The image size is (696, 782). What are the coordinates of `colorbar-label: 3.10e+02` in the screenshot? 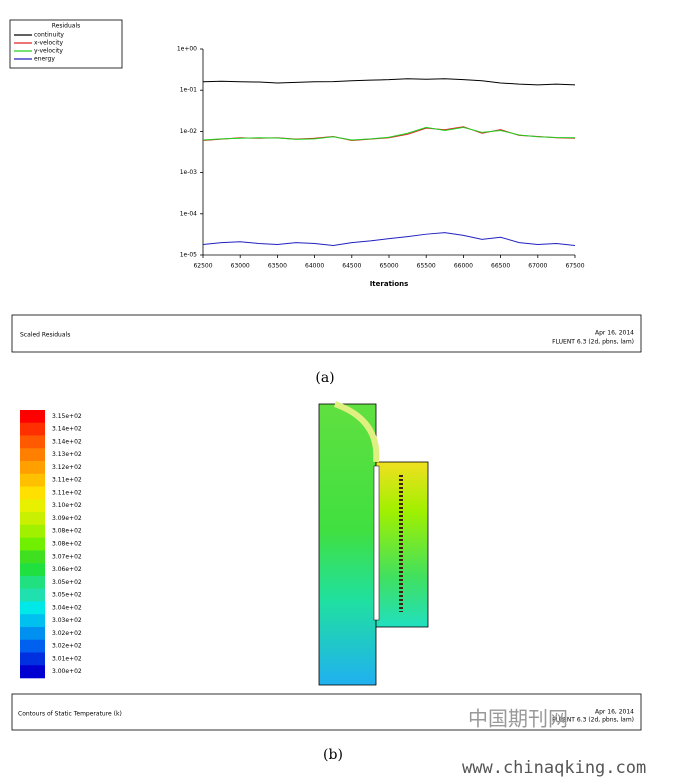 It's located at (67, 505).